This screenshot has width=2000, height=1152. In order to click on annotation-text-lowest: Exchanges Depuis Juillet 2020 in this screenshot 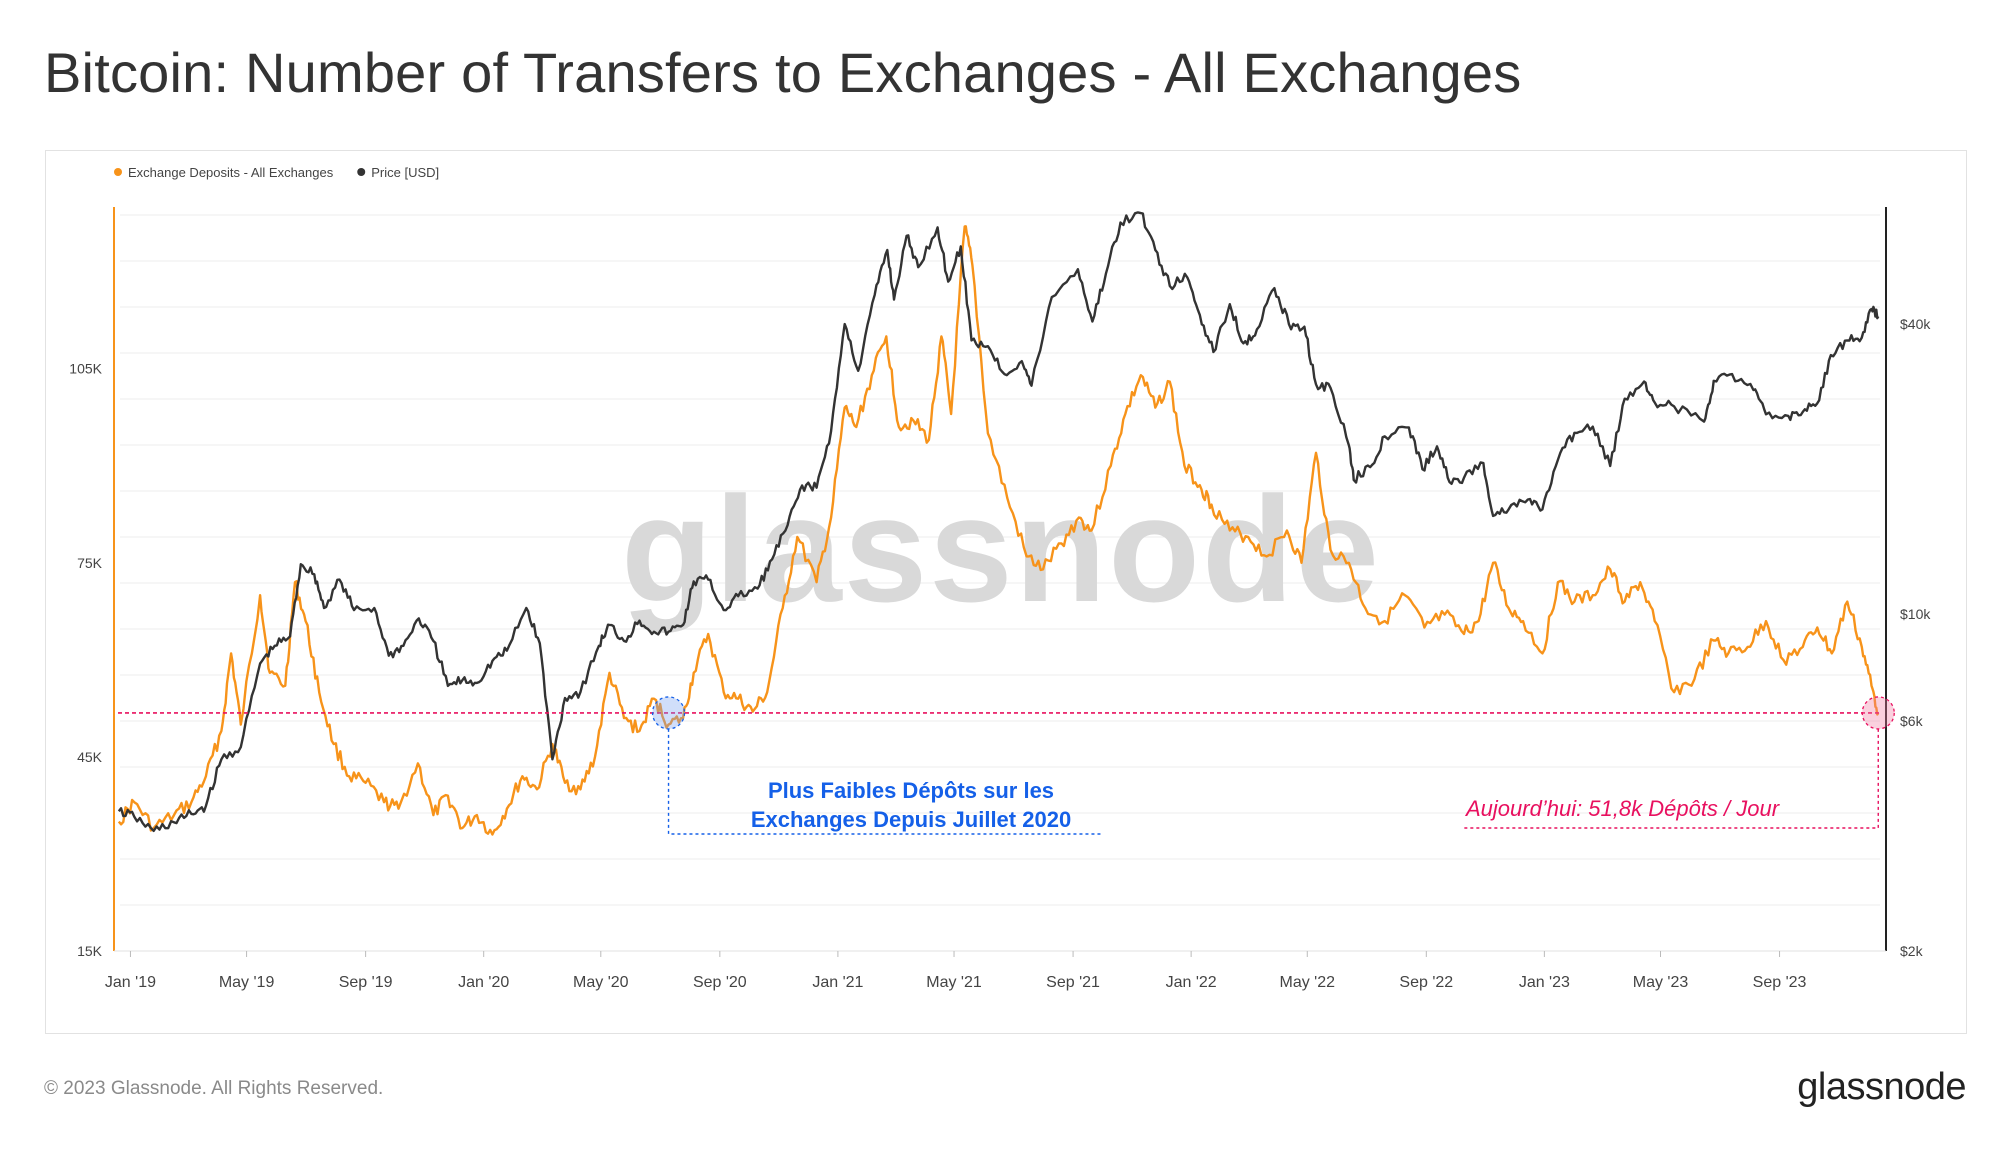, I will do `click(911, 819)`.